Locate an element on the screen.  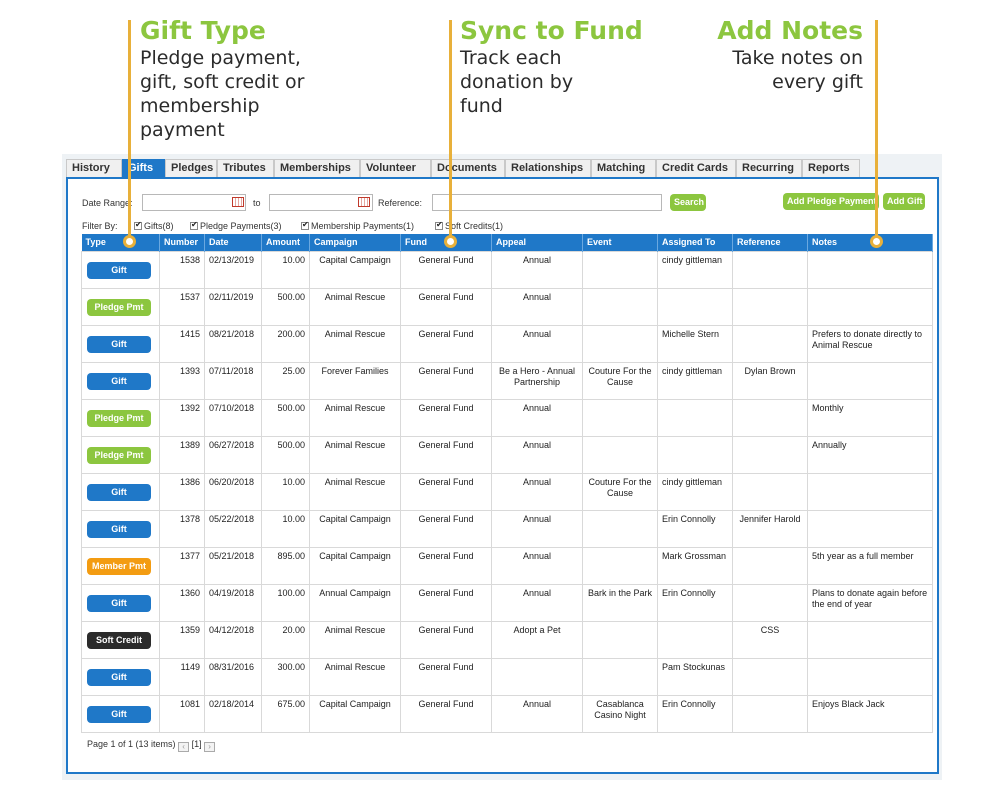
chevron-right-icon: › is located at coordinates (210, 747).